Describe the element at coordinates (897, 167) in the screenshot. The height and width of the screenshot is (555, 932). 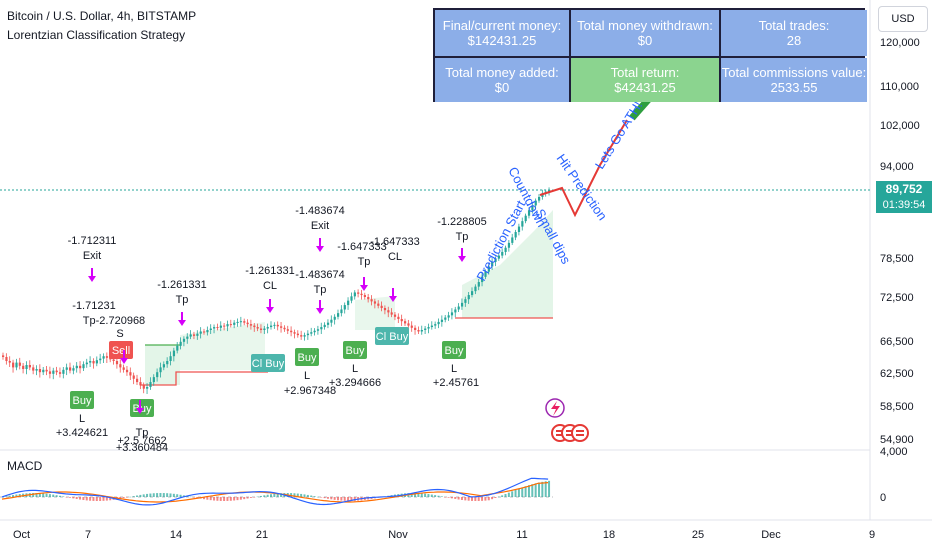
I see `price-axis-label: 94,000` at that location.